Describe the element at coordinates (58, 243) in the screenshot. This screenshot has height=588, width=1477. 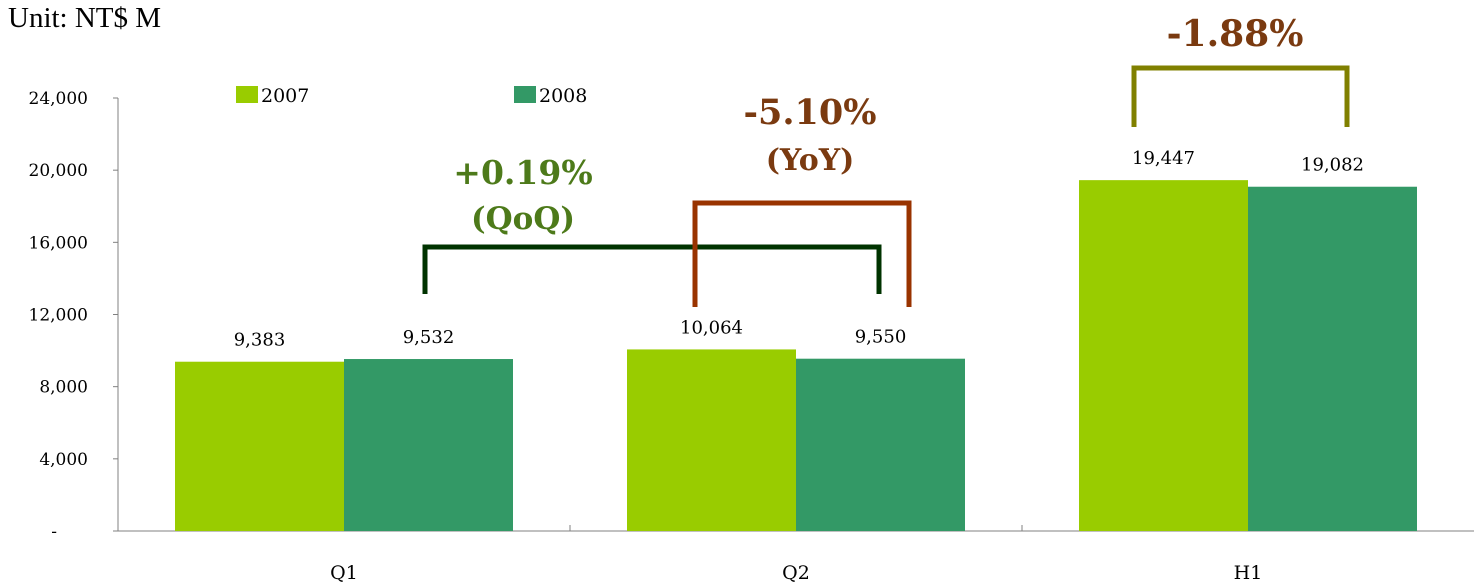
I see `y-tick-label: 16,000` at that location.